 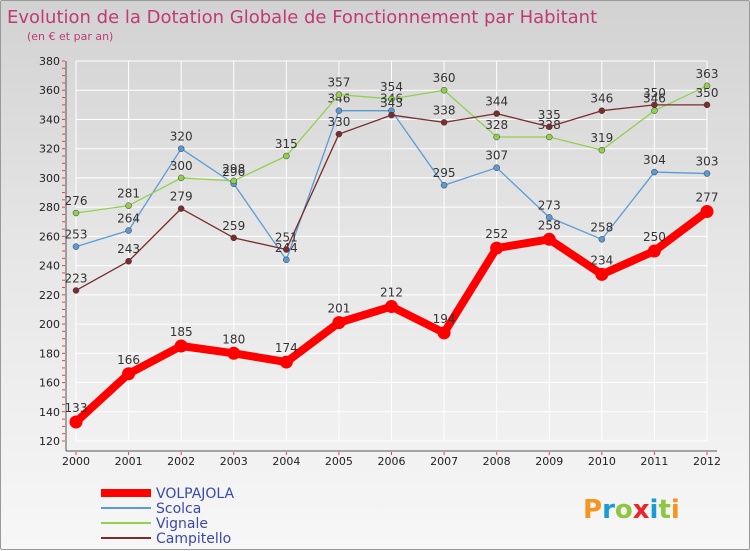 What do you see at coordinates (286, 238) in the screenshot?
I see `data-label: 251` at bounding box center [286, 238].